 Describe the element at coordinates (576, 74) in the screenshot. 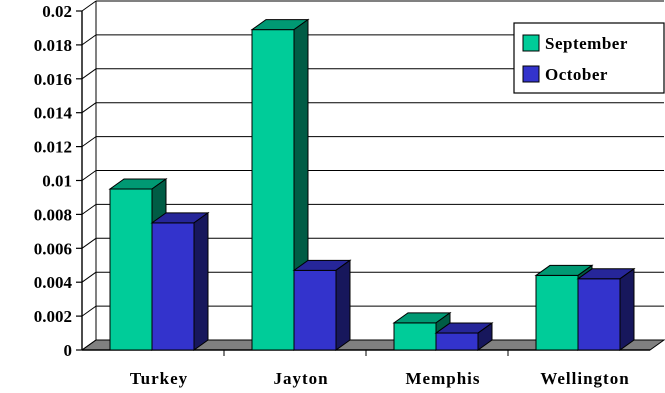

I see `legend-label-october: October` at that location.